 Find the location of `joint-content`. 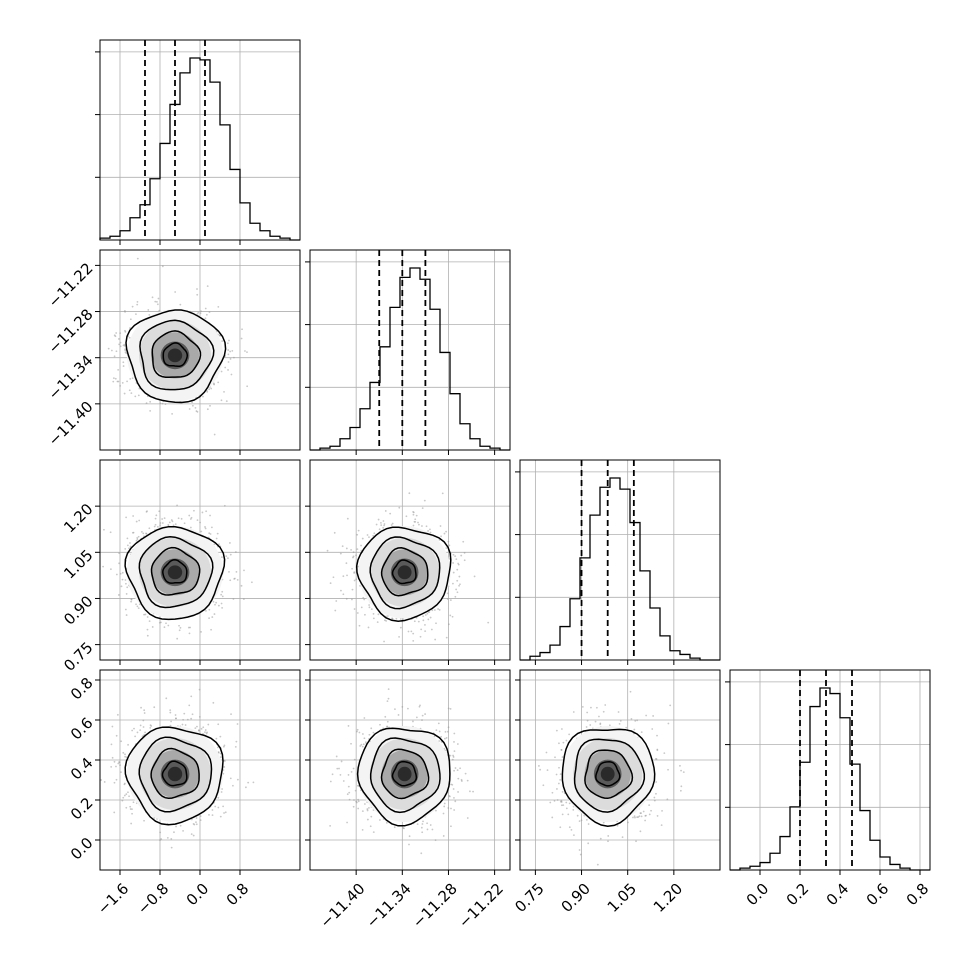

joint-content is located at coordinates (177, 768).